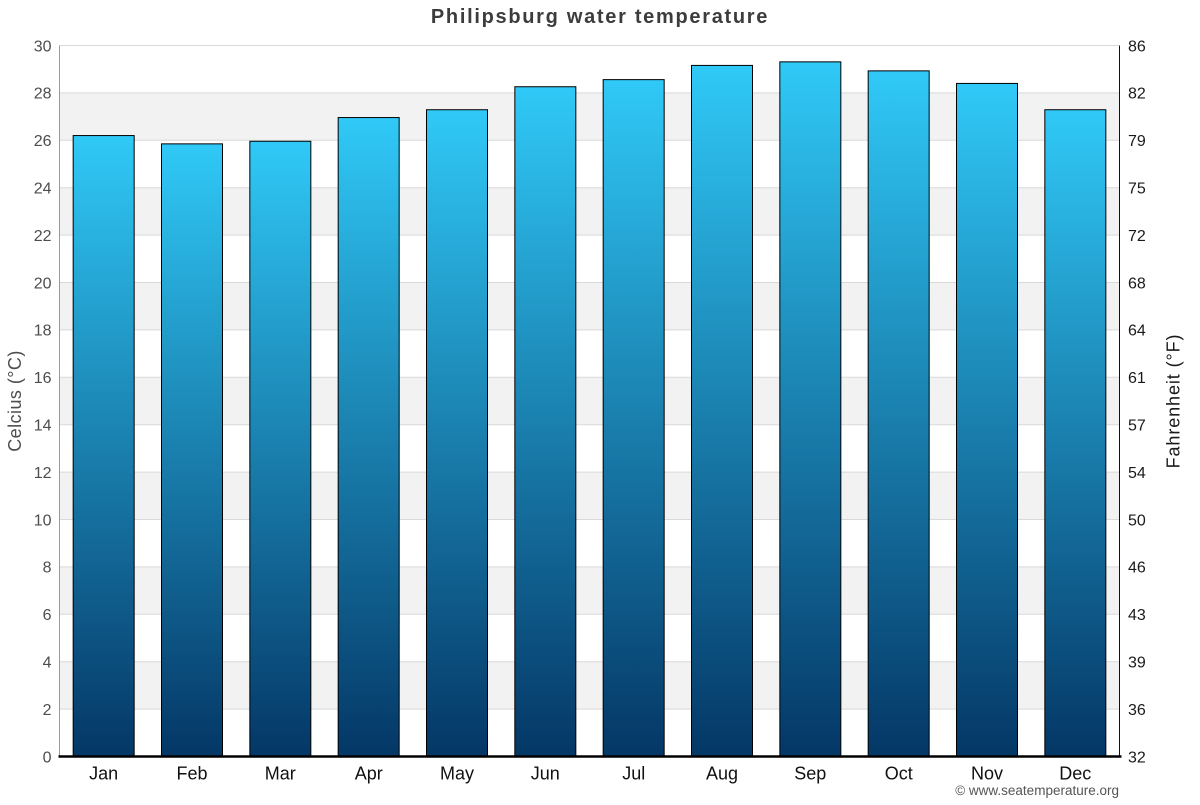 This screenshot has height=805, width=1200. What do you see at coordinates (43, 236) in the screenshot?
I see `svg-text: 22` at bounding box center [43, 236].